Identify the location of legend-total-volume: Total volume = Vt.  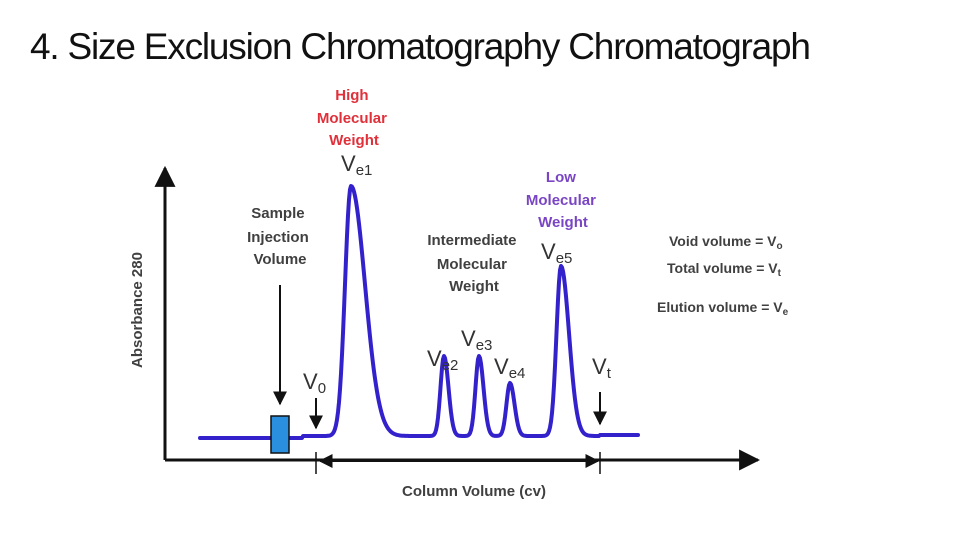
(724, 269).